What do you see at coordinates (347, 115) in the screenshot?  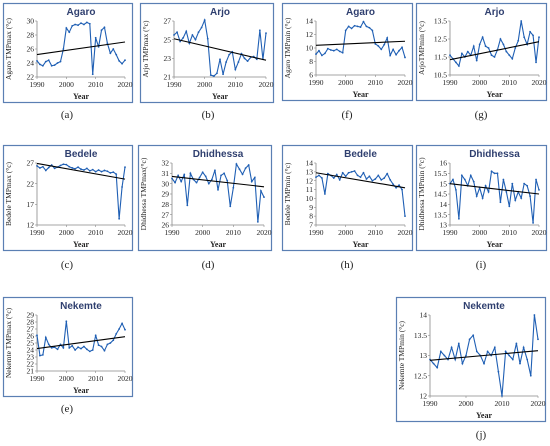 I see `panel-caption: (f)` at bounding box center [347, 115].